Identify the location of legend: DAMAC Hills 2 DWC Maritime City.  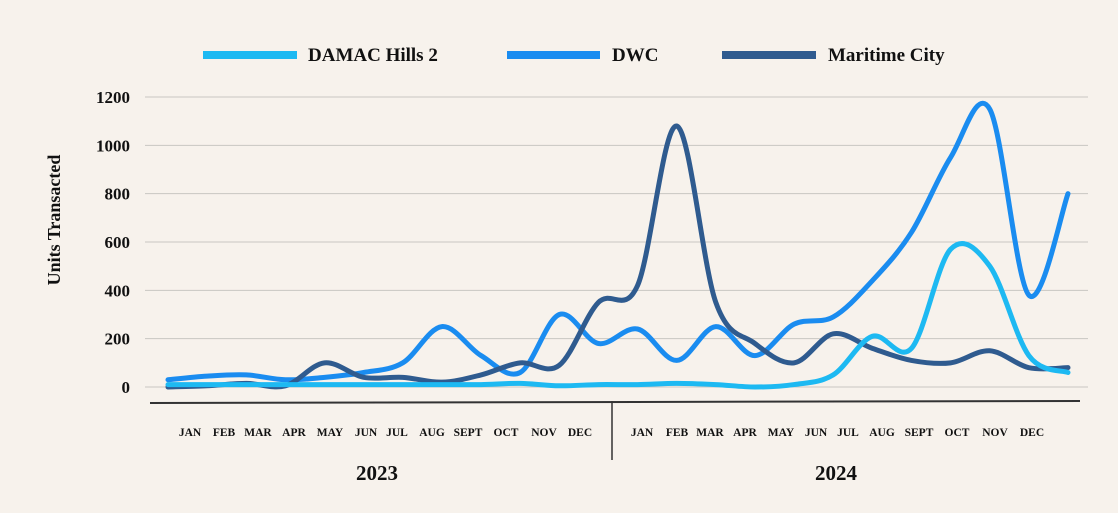
(574, 55).